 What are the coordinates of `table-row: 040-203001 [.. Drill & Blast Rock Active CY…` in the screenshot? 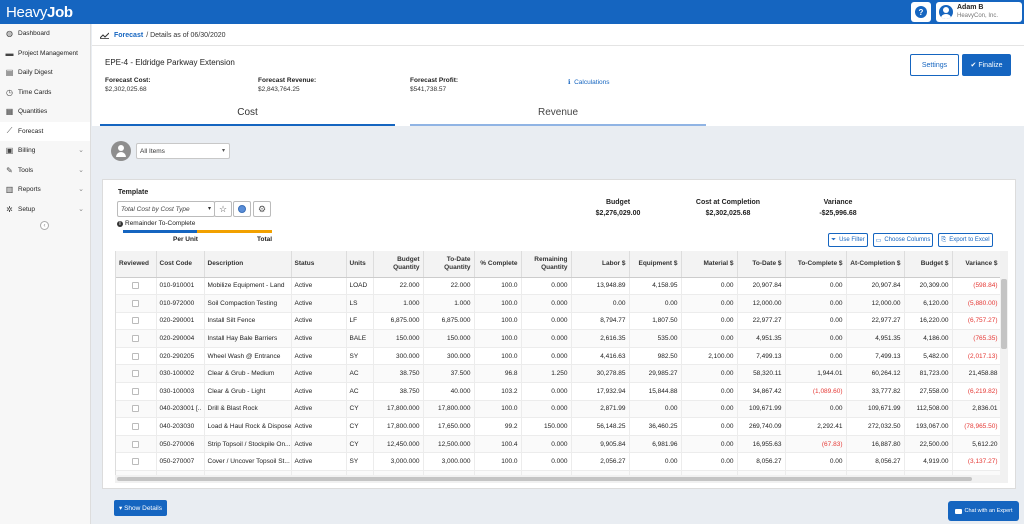 It's located at (558, 409).